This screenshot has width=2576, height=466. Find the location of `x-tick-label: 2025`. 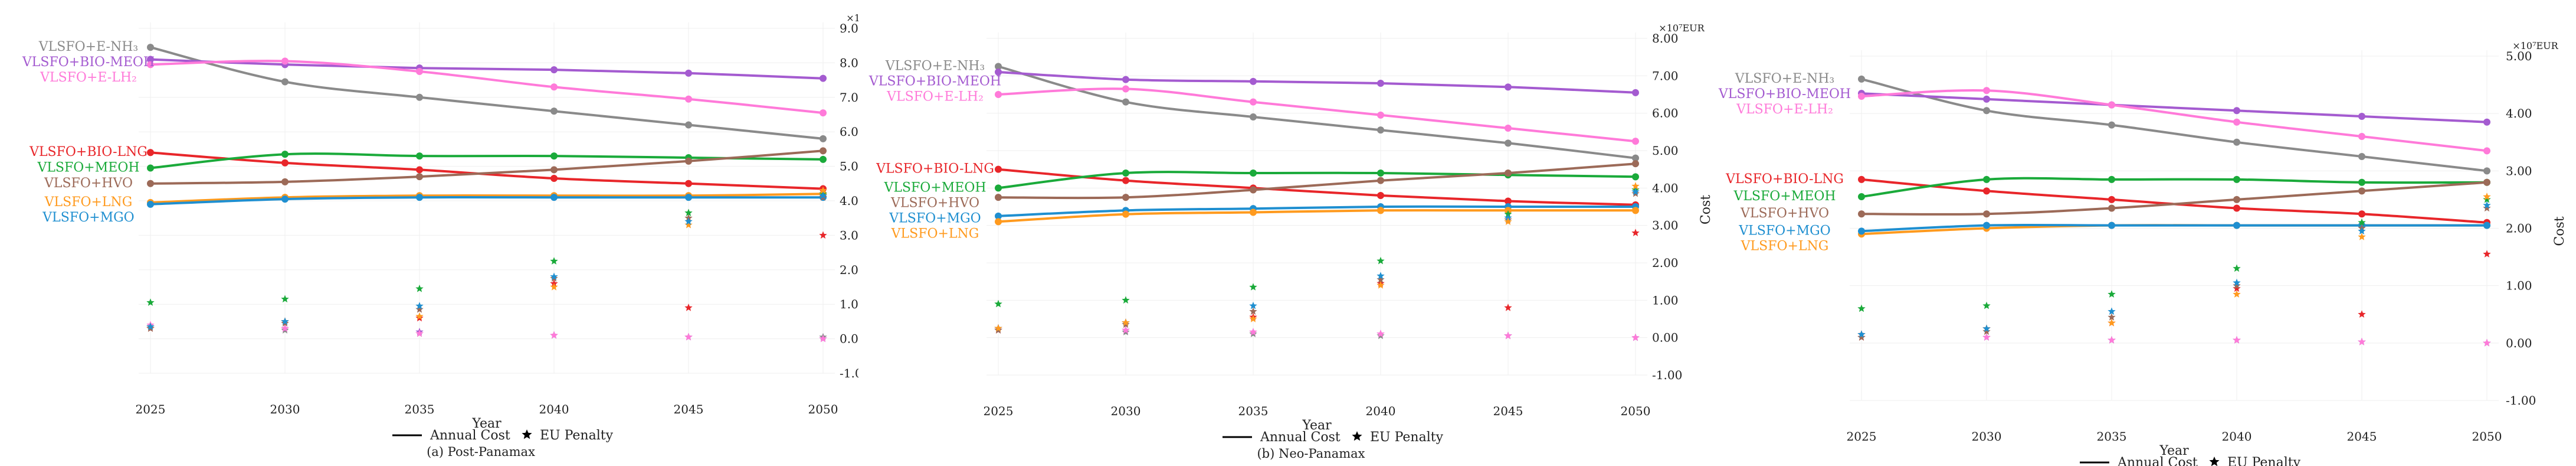

x-tick-label: 2025 is located at coordinates (999, 411).